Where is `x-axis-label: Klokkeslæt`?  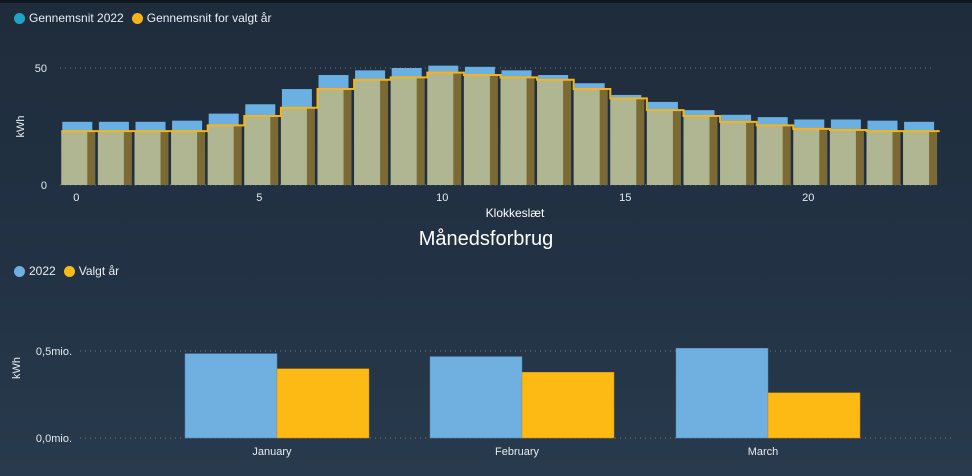
x-axis-label: Klokkeslæt is located at coordinates (515, 213).